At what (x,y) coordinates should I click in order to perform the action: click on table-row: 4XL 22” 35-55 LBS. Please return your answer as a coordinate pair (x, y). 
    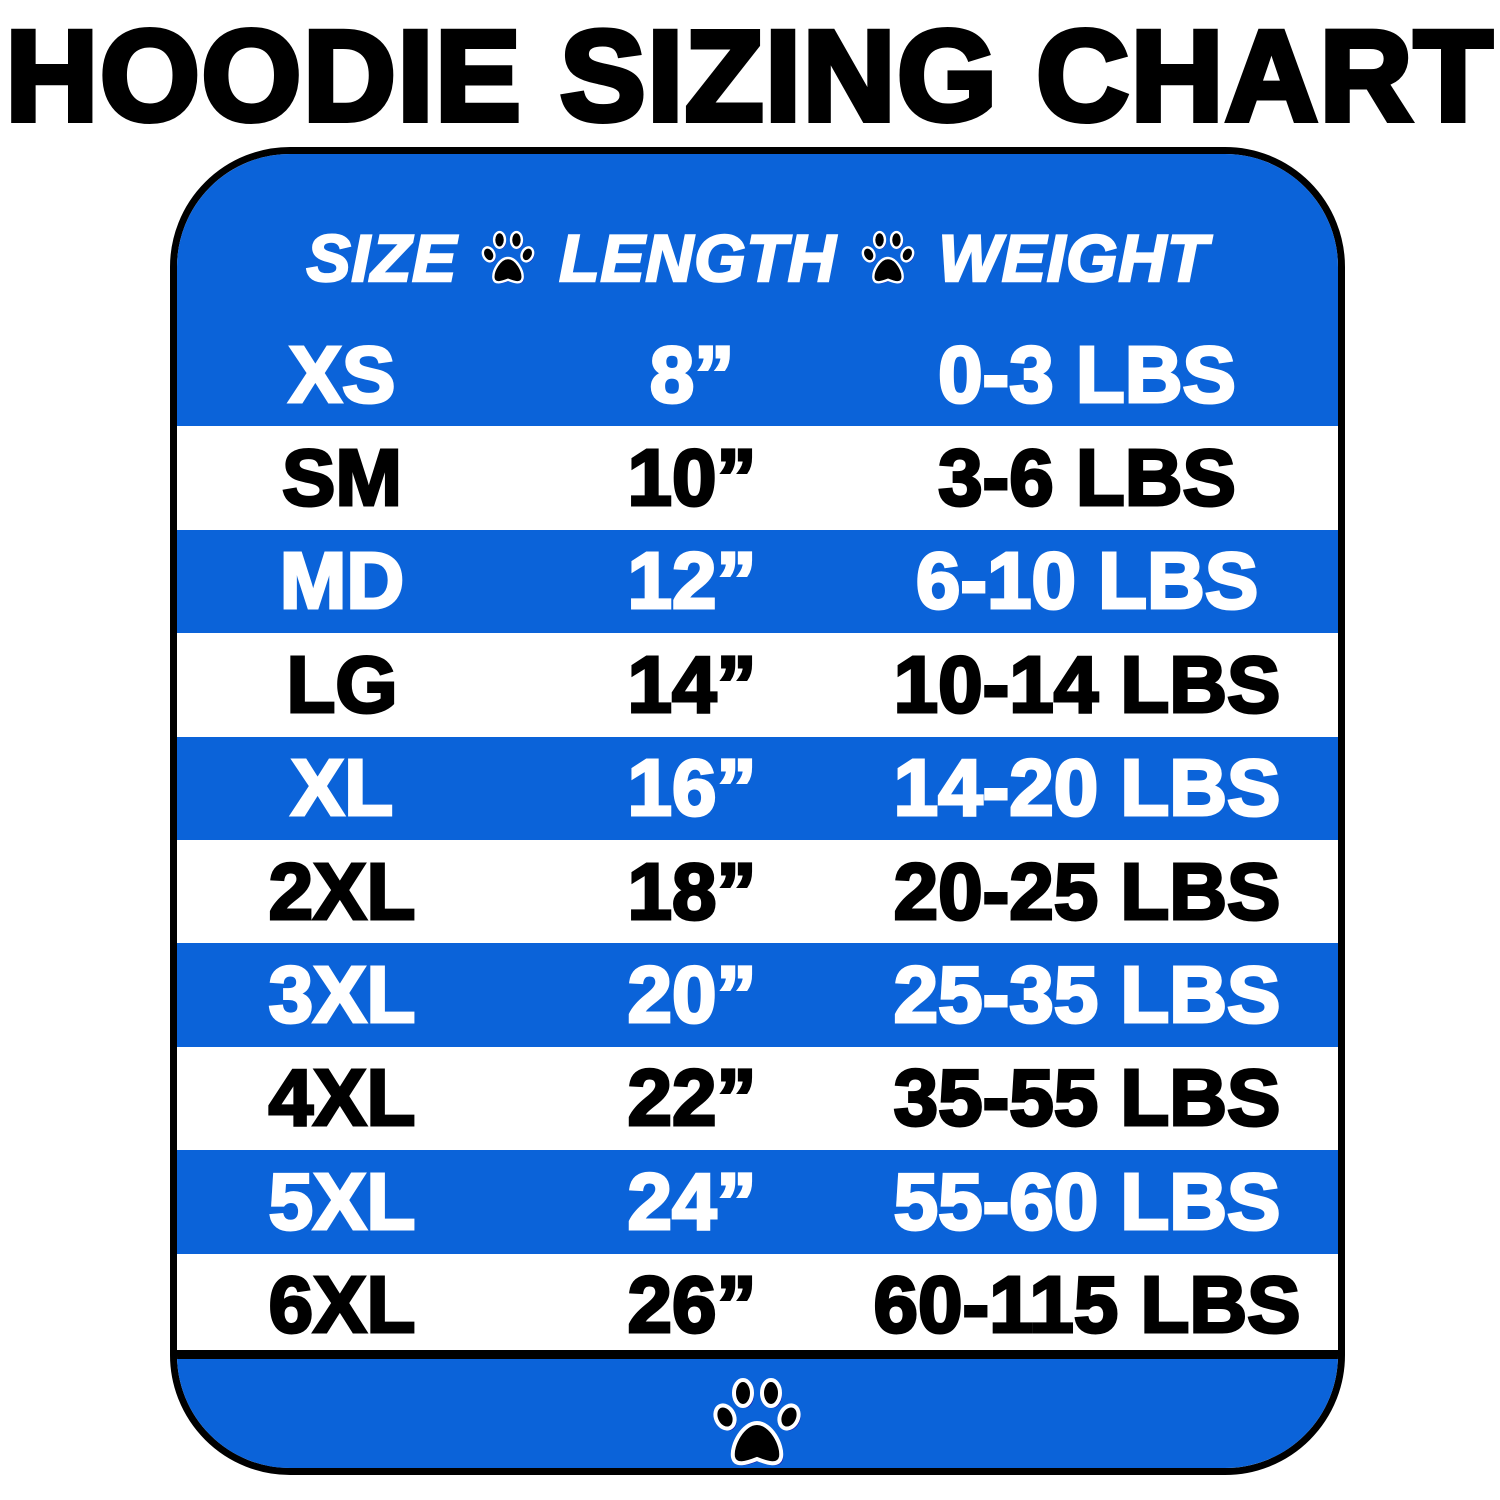
    Looking at the image, I should click on (757, 1098).